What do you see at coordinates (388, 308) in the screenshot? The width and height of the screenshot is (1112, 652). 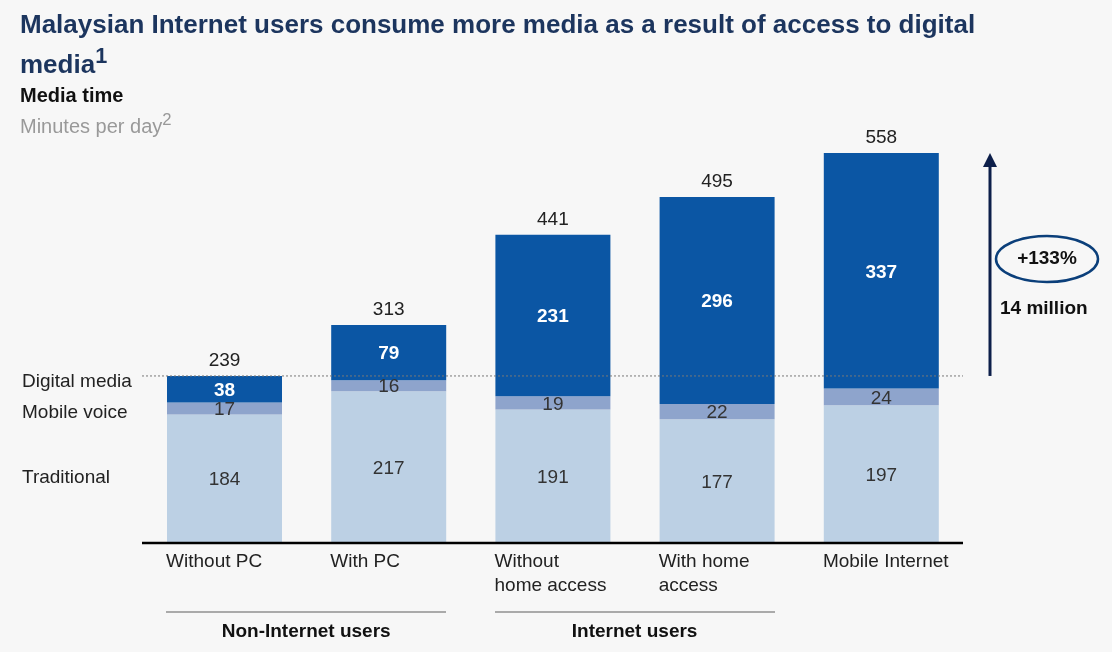 I see `total-label: 313` at bounding box center [388, 308].